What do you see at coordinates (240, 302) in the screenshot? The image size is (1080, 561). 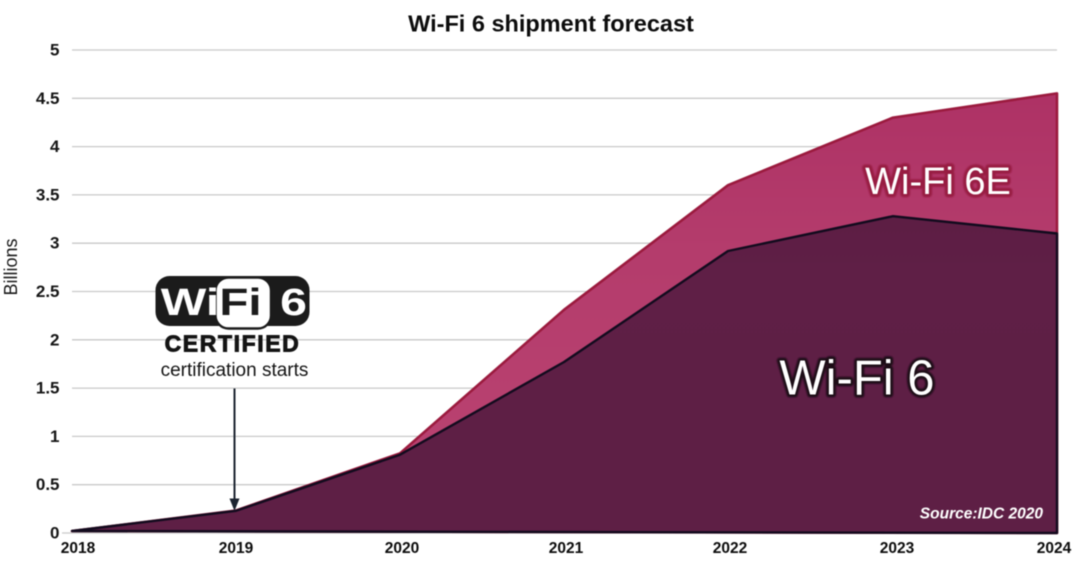 I see `svg-text: Fi` at bounding box center [240, 302].